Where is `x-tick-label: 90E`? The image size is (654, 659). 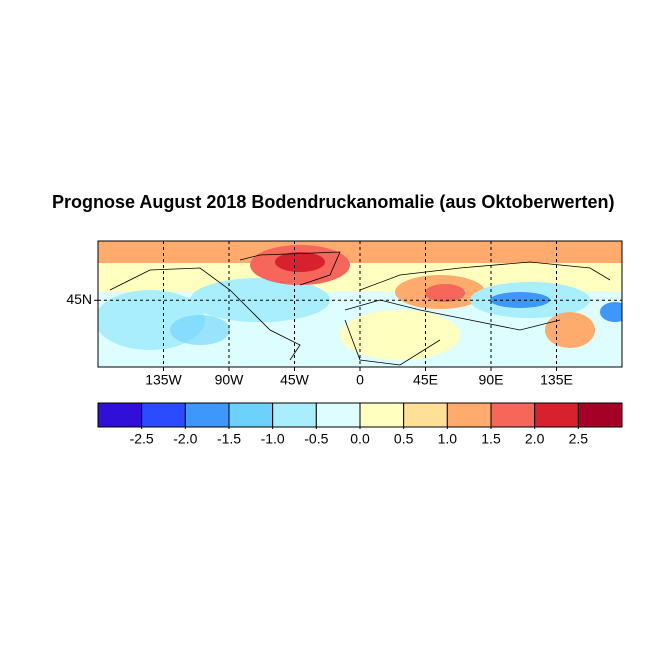
x-tick-label: 90E is located at coordinates (491, 380).